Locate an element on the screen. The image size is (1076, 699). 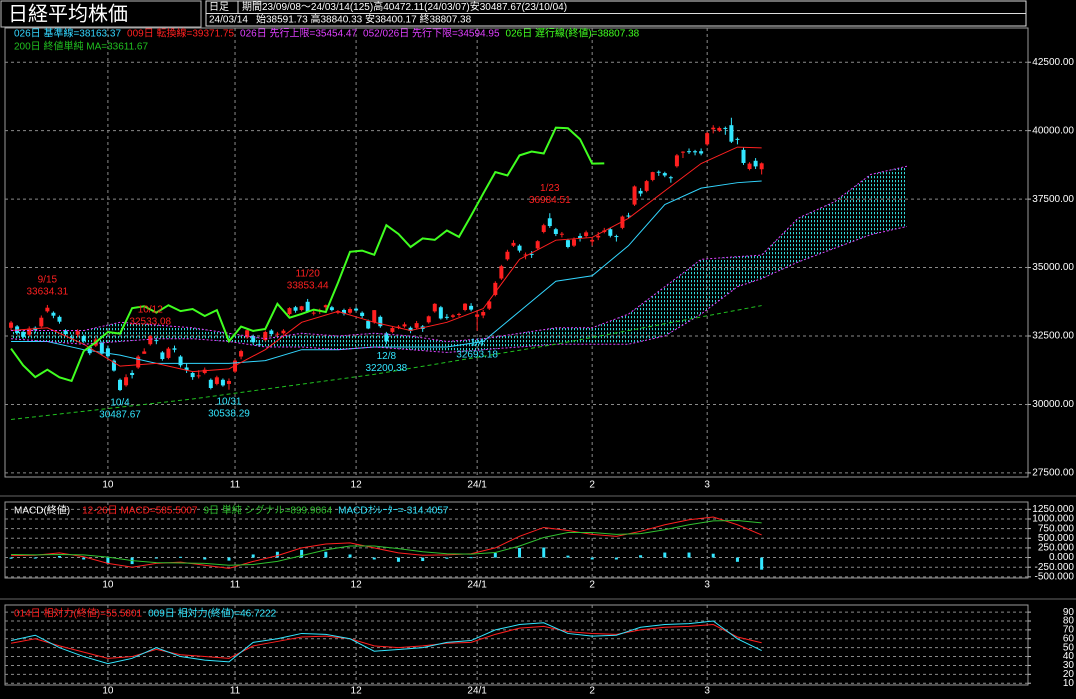
title-box is located at coordinates (101, 14).